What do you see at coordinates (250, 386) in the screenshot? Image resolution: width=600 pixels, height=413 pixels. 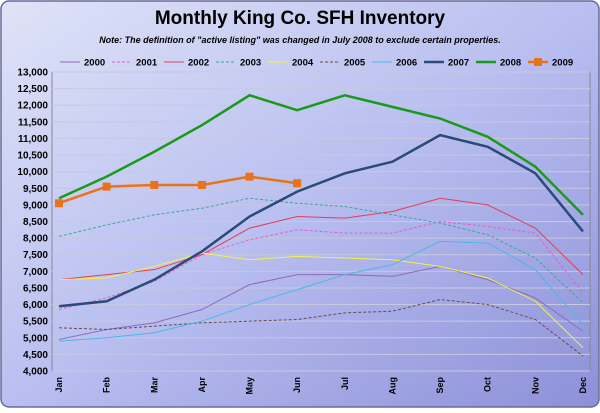 I see `x-tick-label: May` at bounding box center [250, 386].